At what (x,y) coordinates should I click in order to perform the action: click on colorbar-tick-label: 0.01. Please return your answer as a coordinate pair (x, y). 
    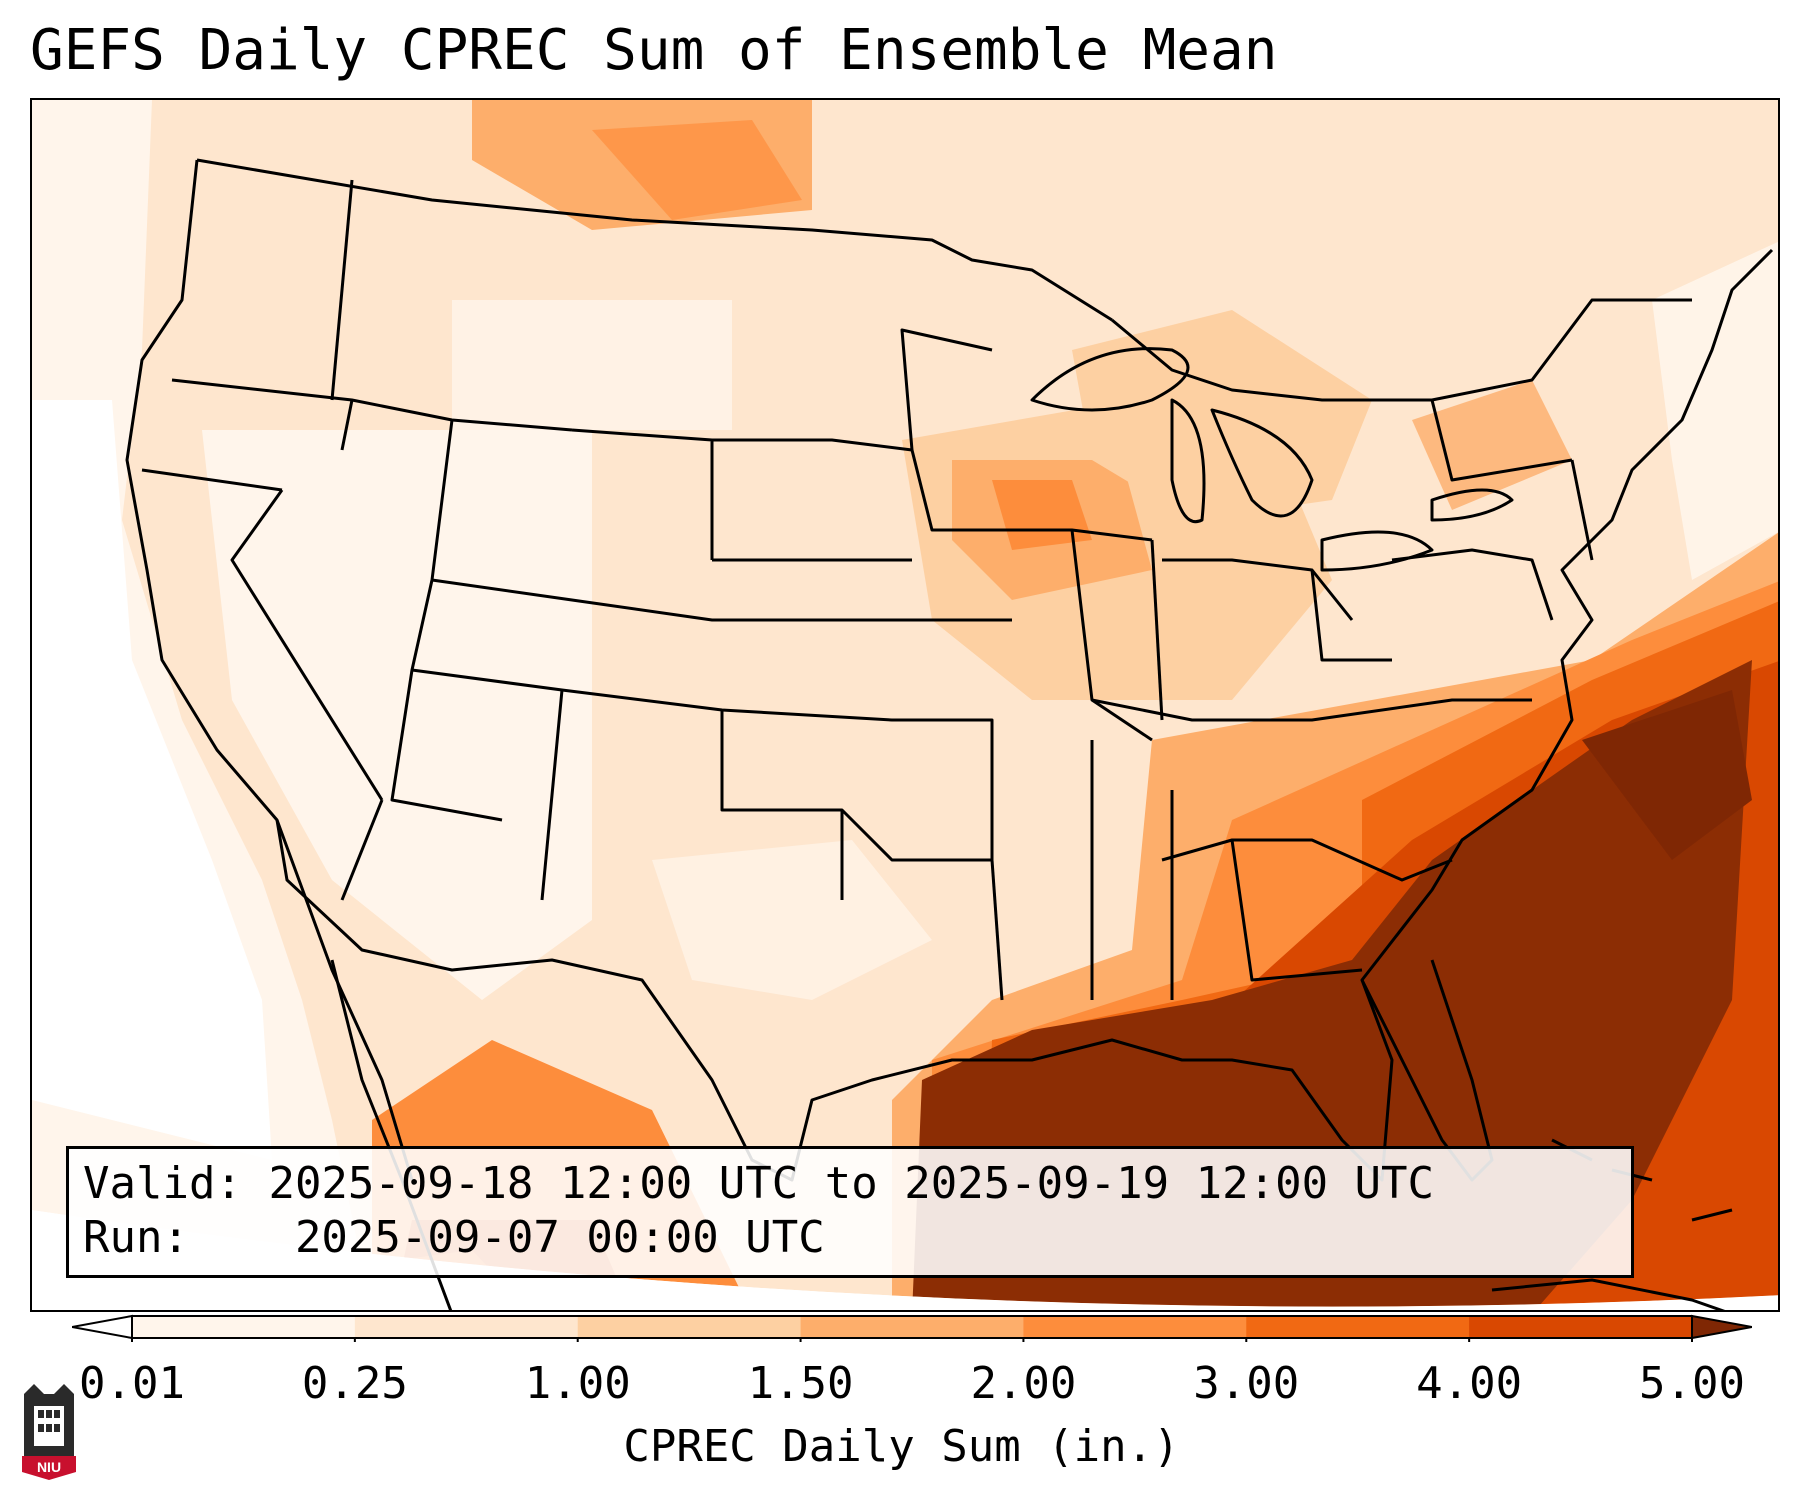
    Looking at the image, I should click on (132, 1383).